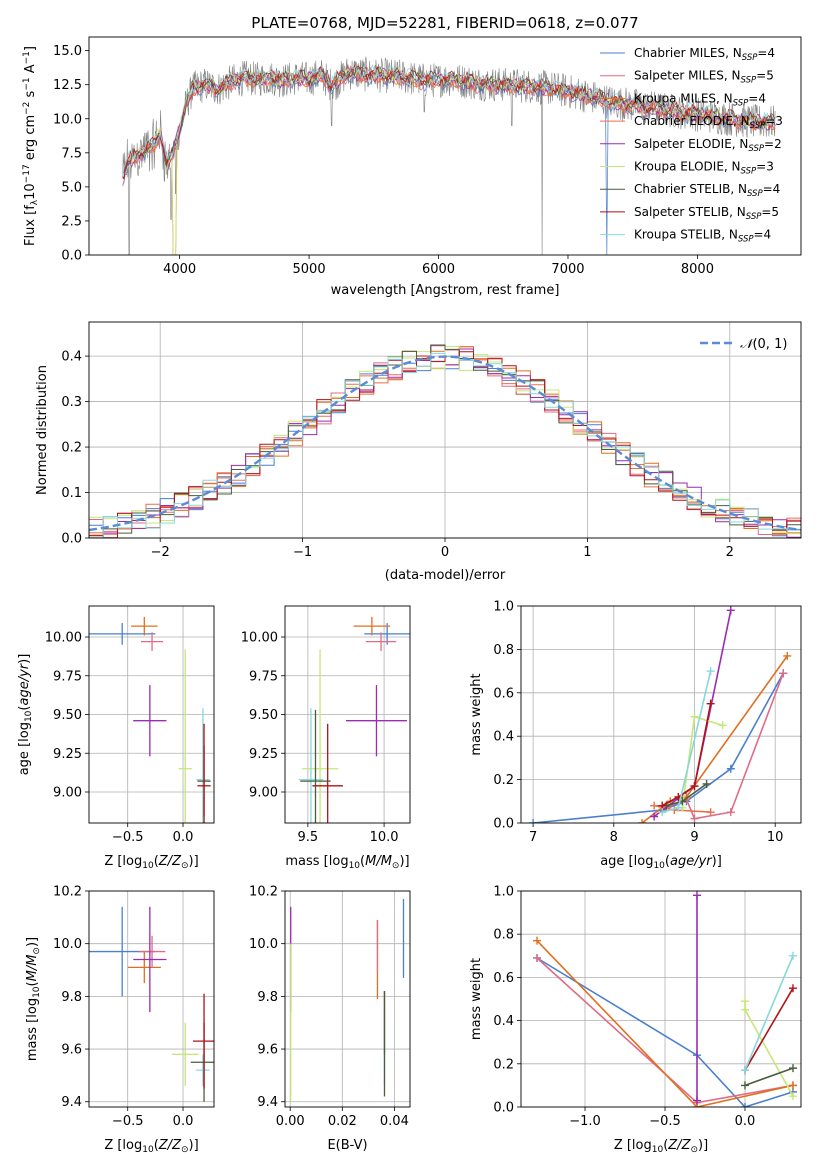 This screenshot has height=1170, width=819. Describe the element at coordinates (33, 999) in the screenshot. I see `y-axis-label: mass [log10(M/M⊙)]` at that location.